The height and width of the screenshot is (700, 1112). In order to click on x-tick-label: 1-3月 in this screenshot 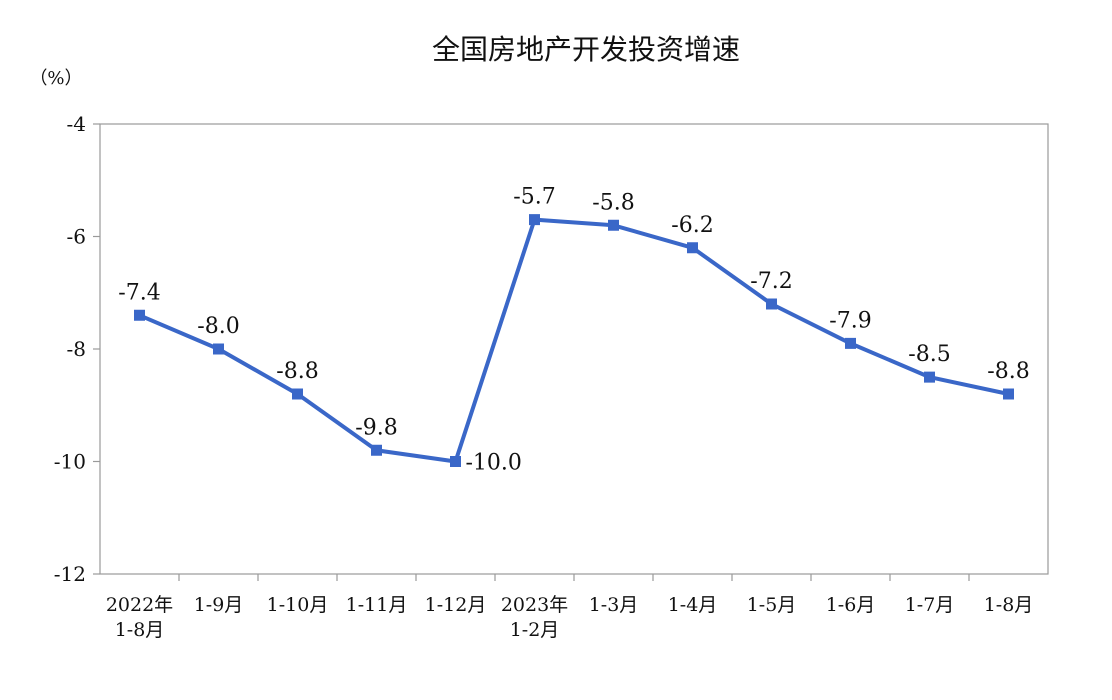, I will do `click(614, 605)`.